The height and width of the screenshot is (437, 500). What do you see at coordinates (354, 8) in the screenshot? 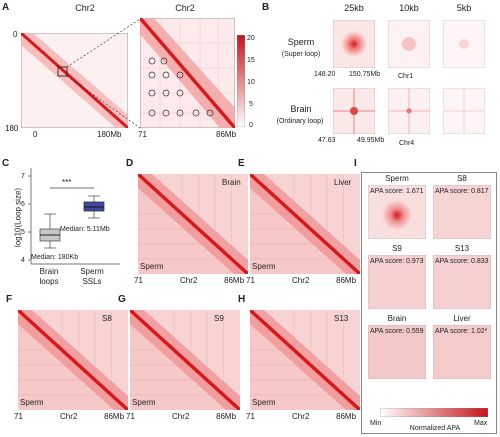
I see `panel-b-col-25kb: 25kb` at bounding box center [354, 8].